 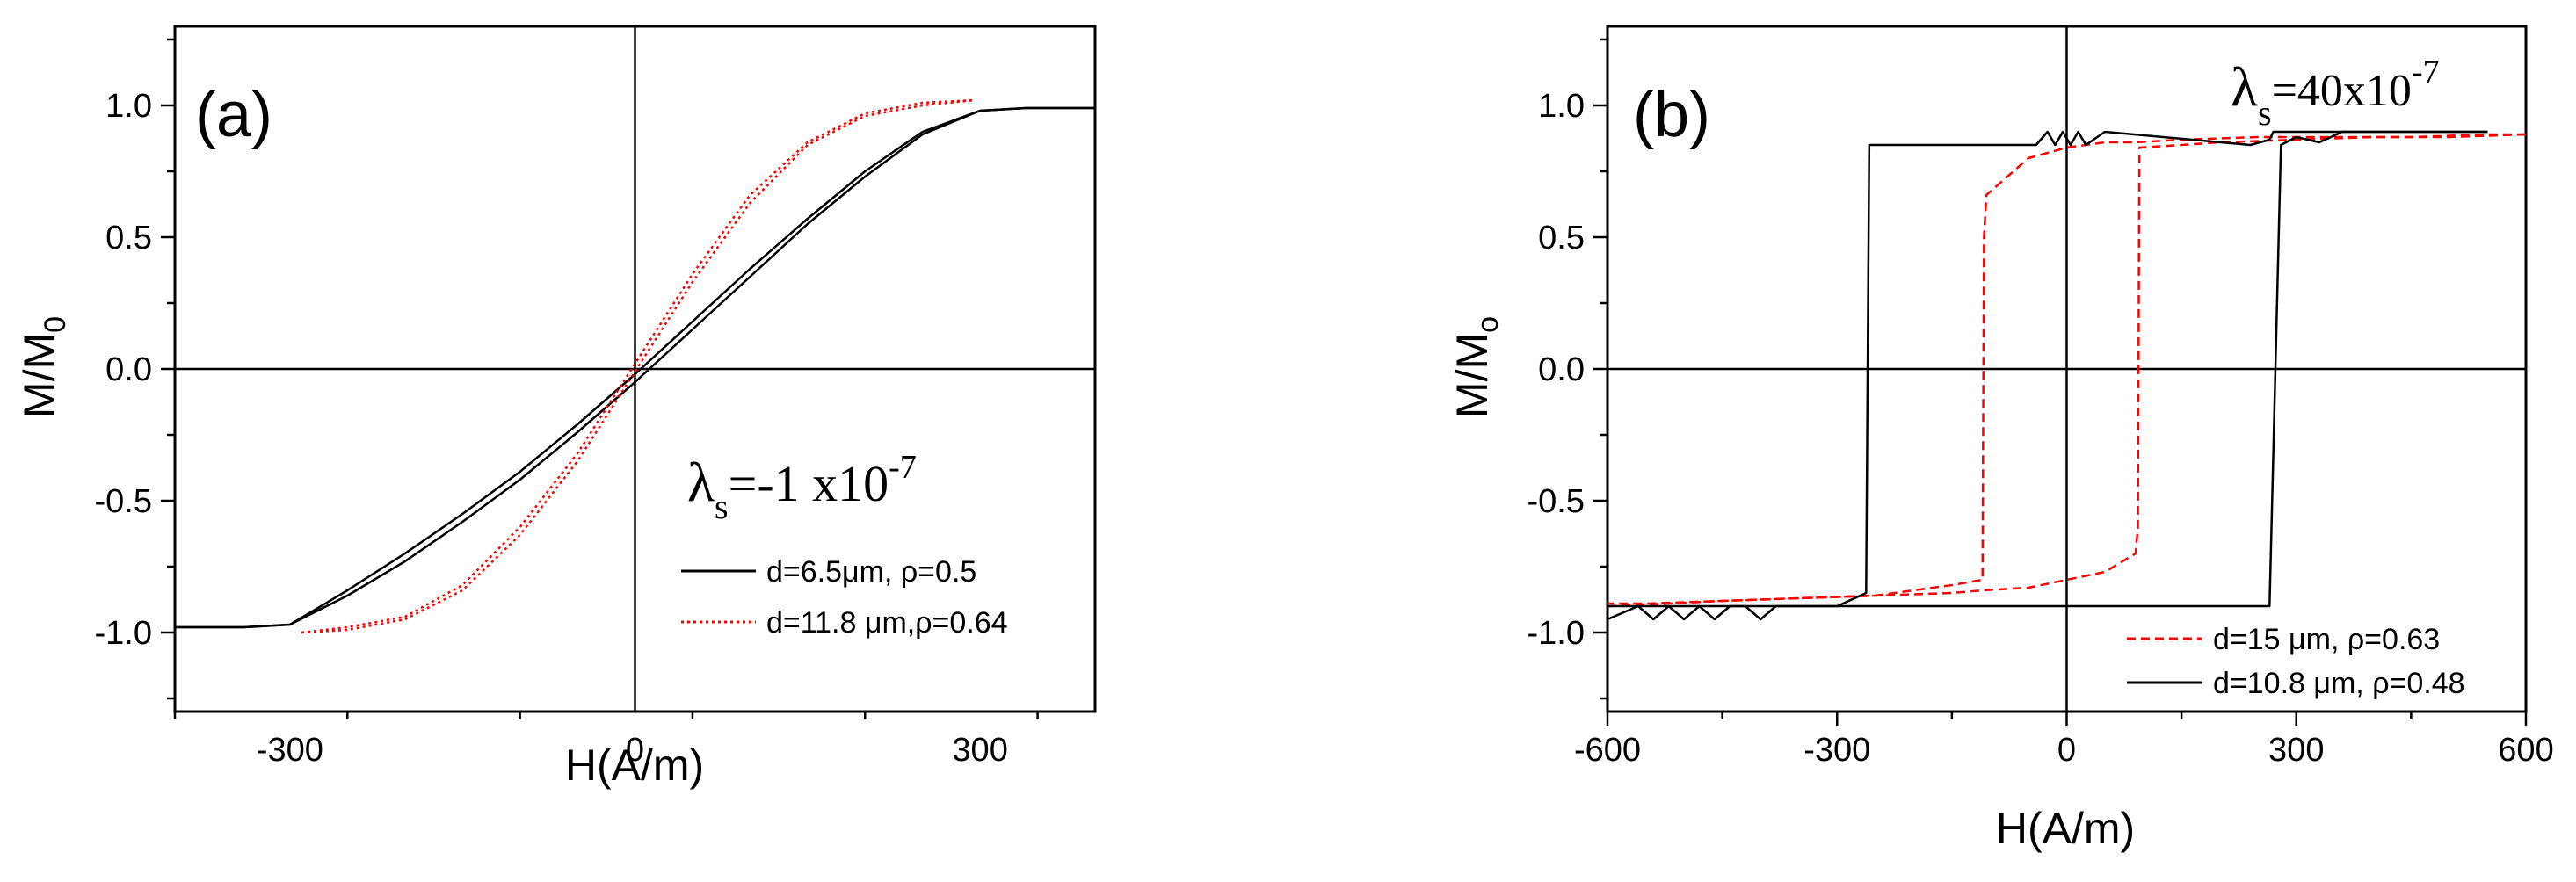 What do you see at coordinates (2339, 684) in the screenshot?
I see `panel-b-legend-label-1: d=10.8 μm, ρ=0.48` at bounding box center [2339, 684].